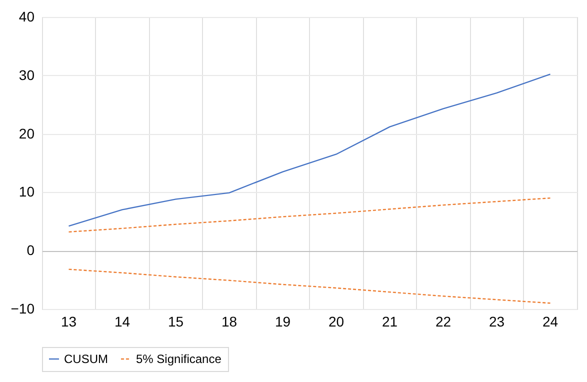 This screenshot has height=382, width=587. What do you see at coordinates (26, 192) in the screenshot?
I see `y-tick-label: 10` at bounding box center [26, 192].